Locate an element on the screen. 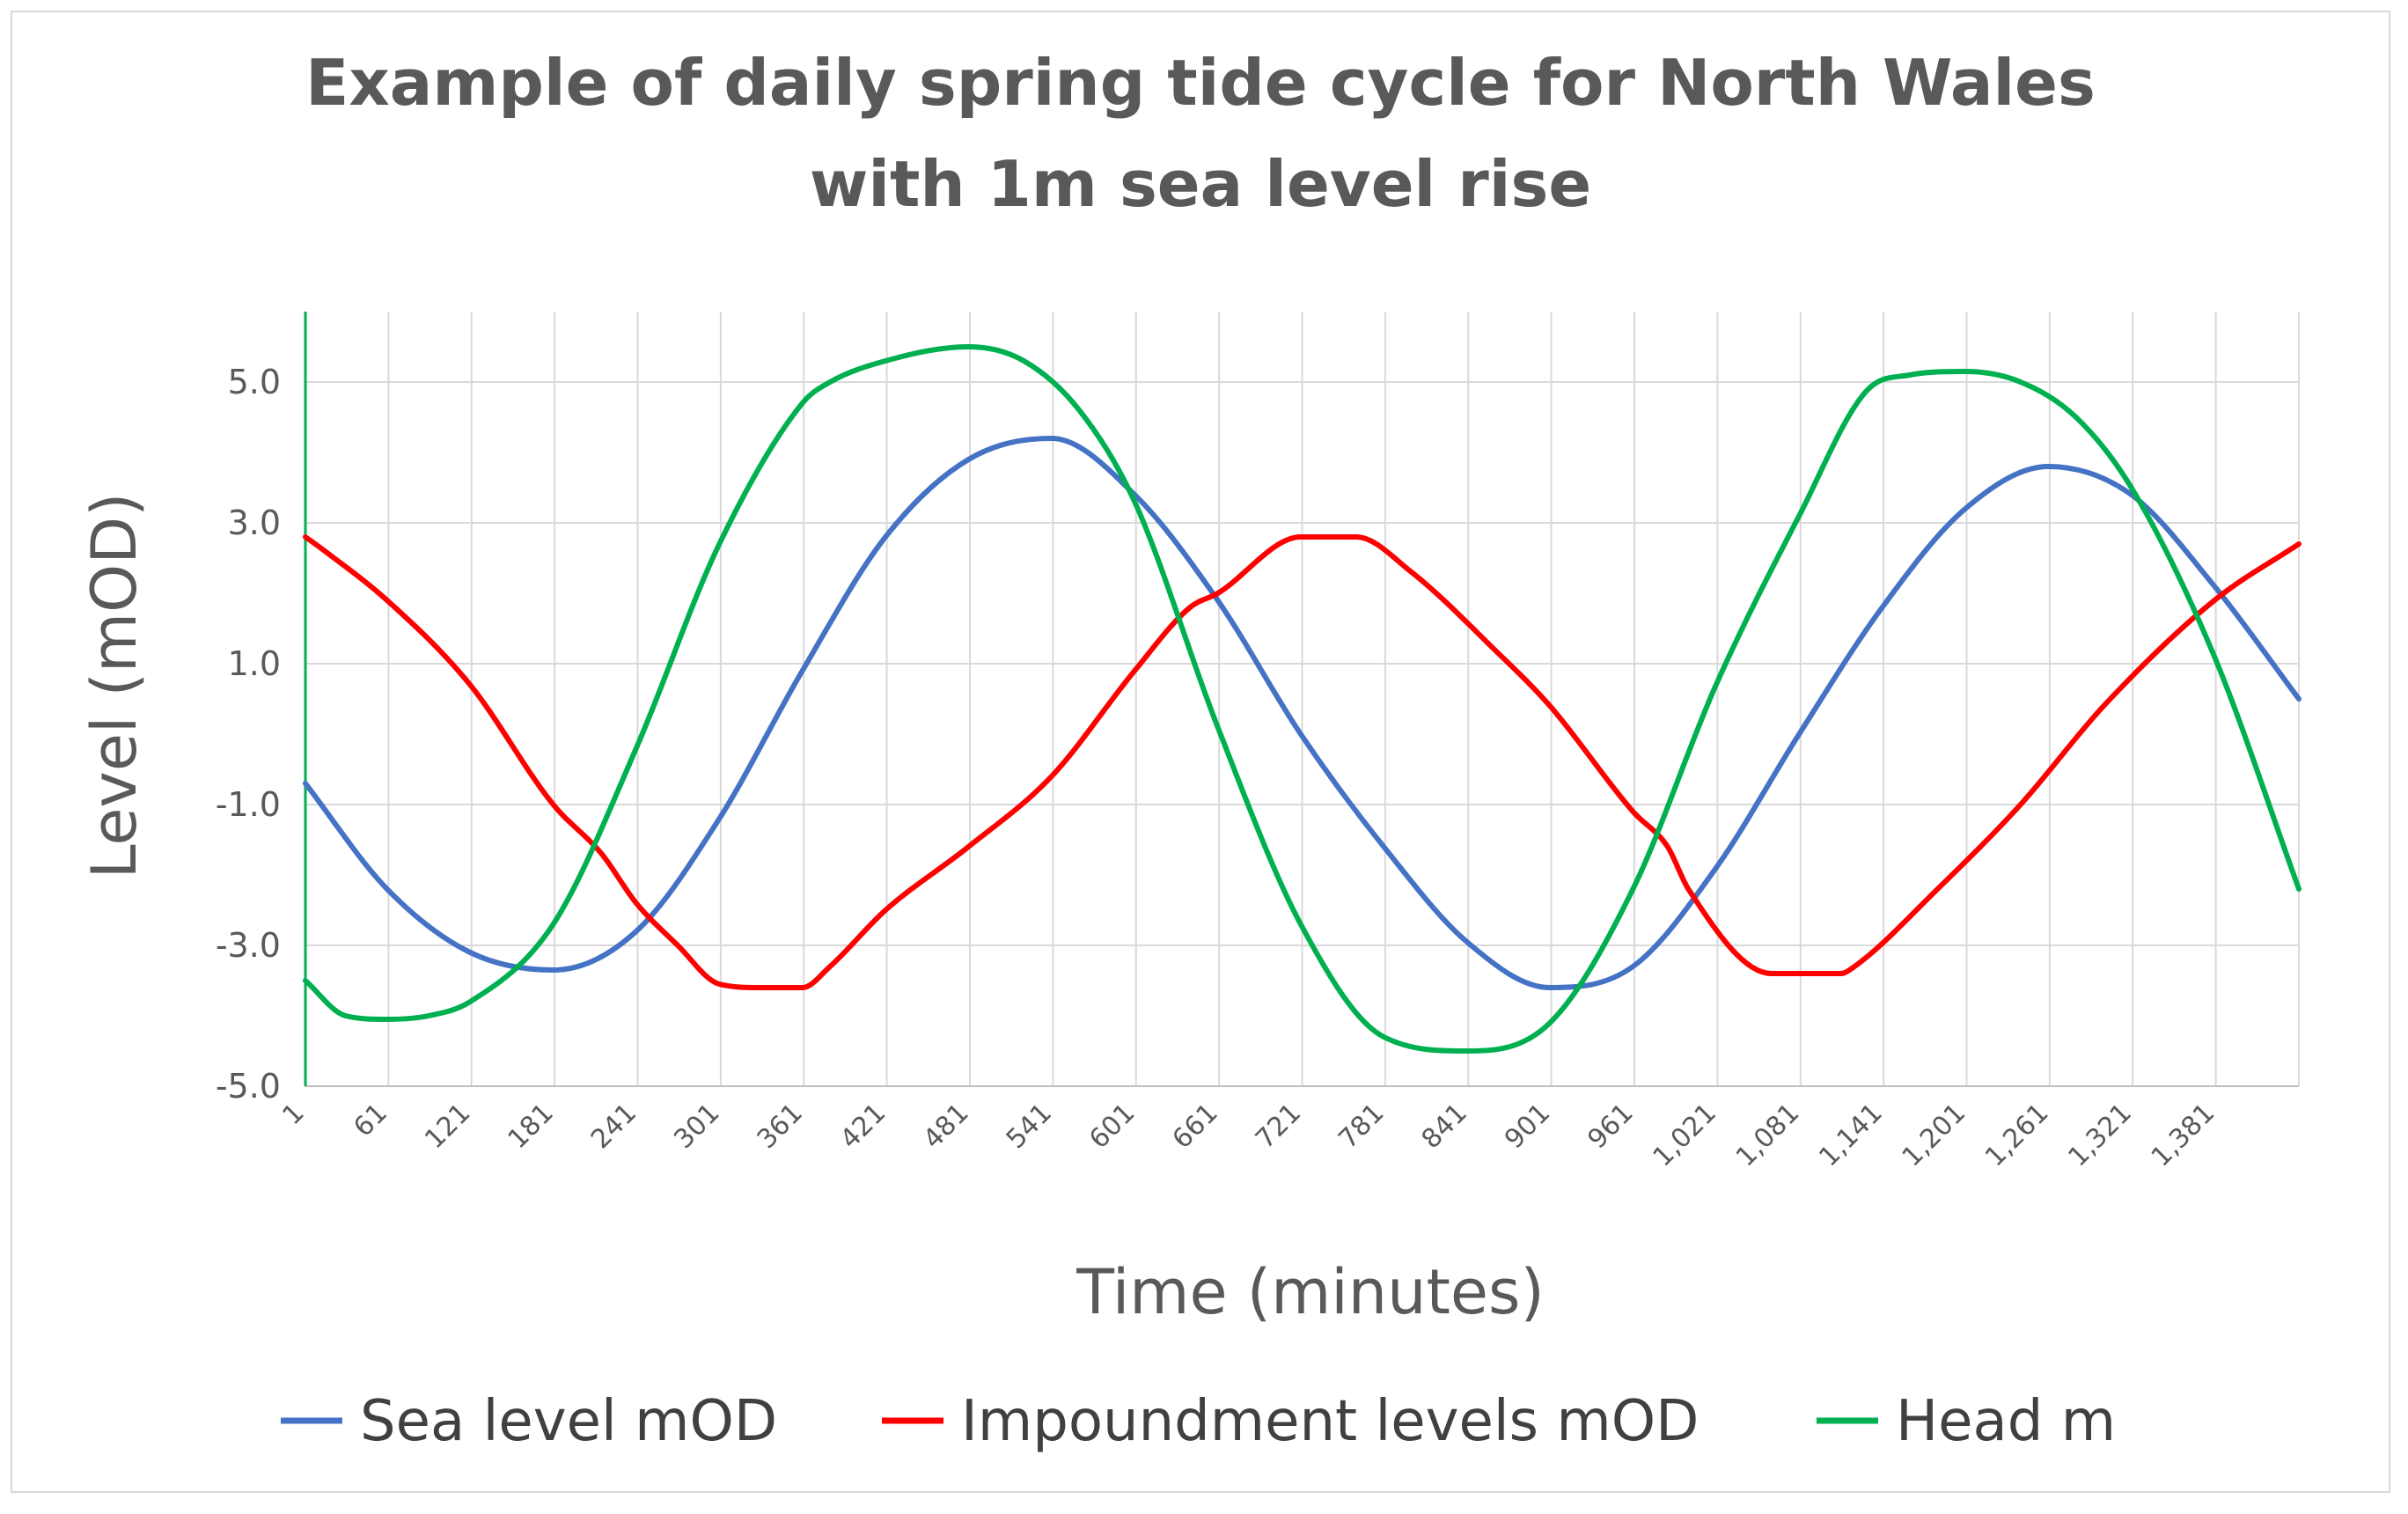 This screenshot has height=1514, width=2408. x-tick-label: 841 is located at coordinates (1444, 1126).